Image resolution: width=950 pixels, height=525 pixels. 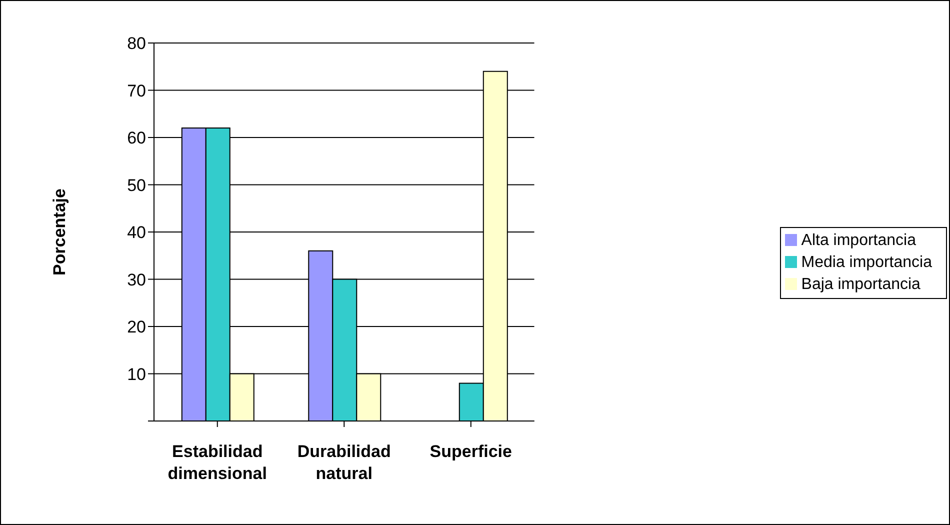 What do you see at coordinates (860, 284) in the screenshot?
I see `legend-label: Baja importancia` at bounding box center [860, 284].